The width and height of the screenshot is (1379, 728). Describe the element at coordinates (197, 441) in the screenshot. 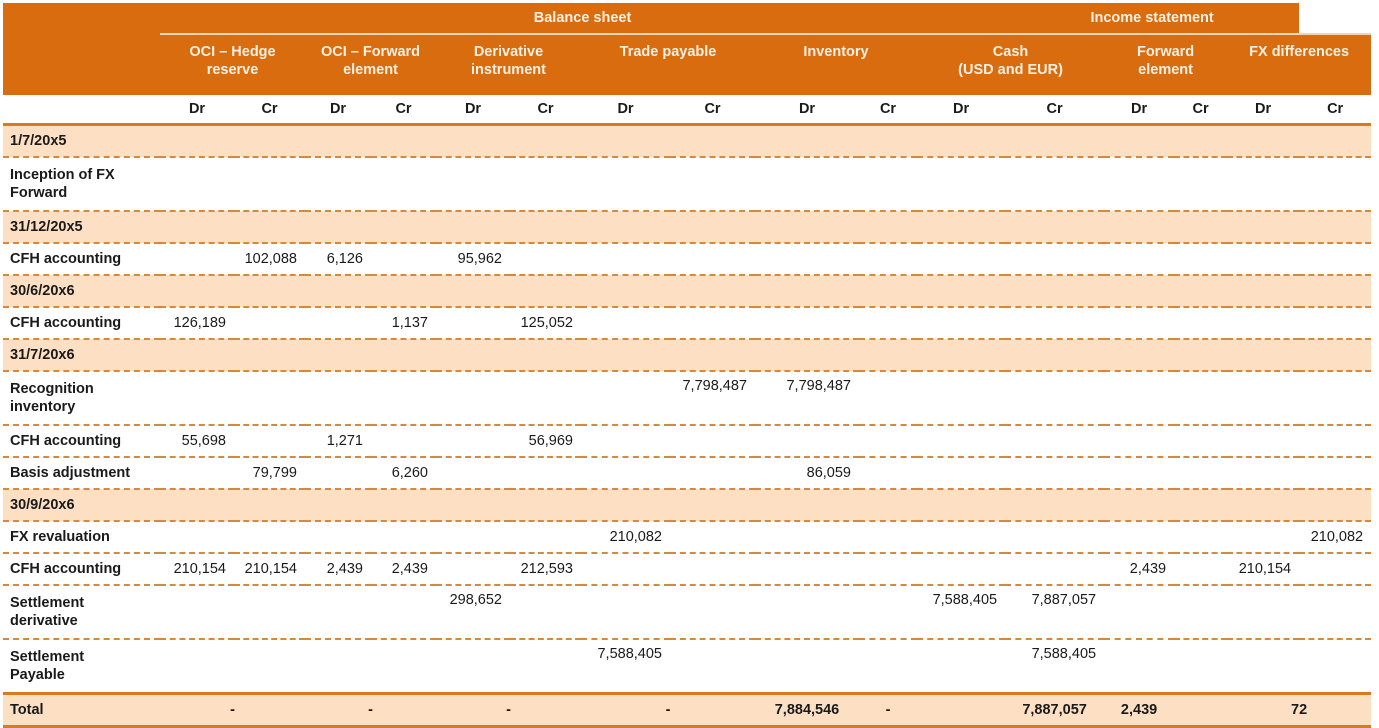

I see `debit-cell: 55,698` at that location.